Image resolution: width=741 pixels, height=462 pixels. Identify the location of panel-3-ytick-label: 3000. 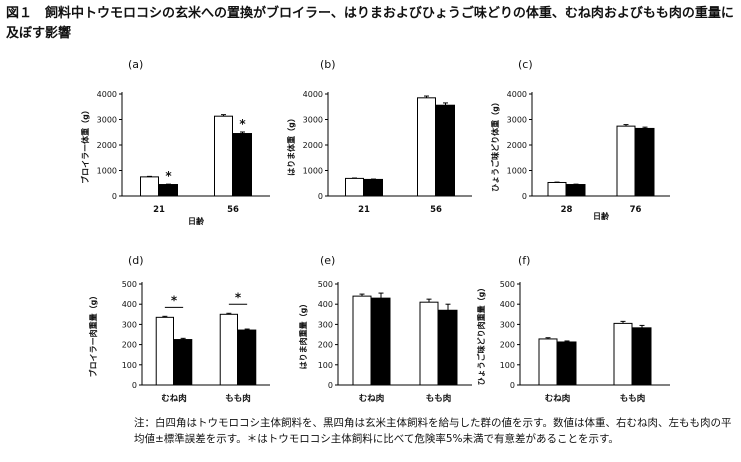
(517, 120).